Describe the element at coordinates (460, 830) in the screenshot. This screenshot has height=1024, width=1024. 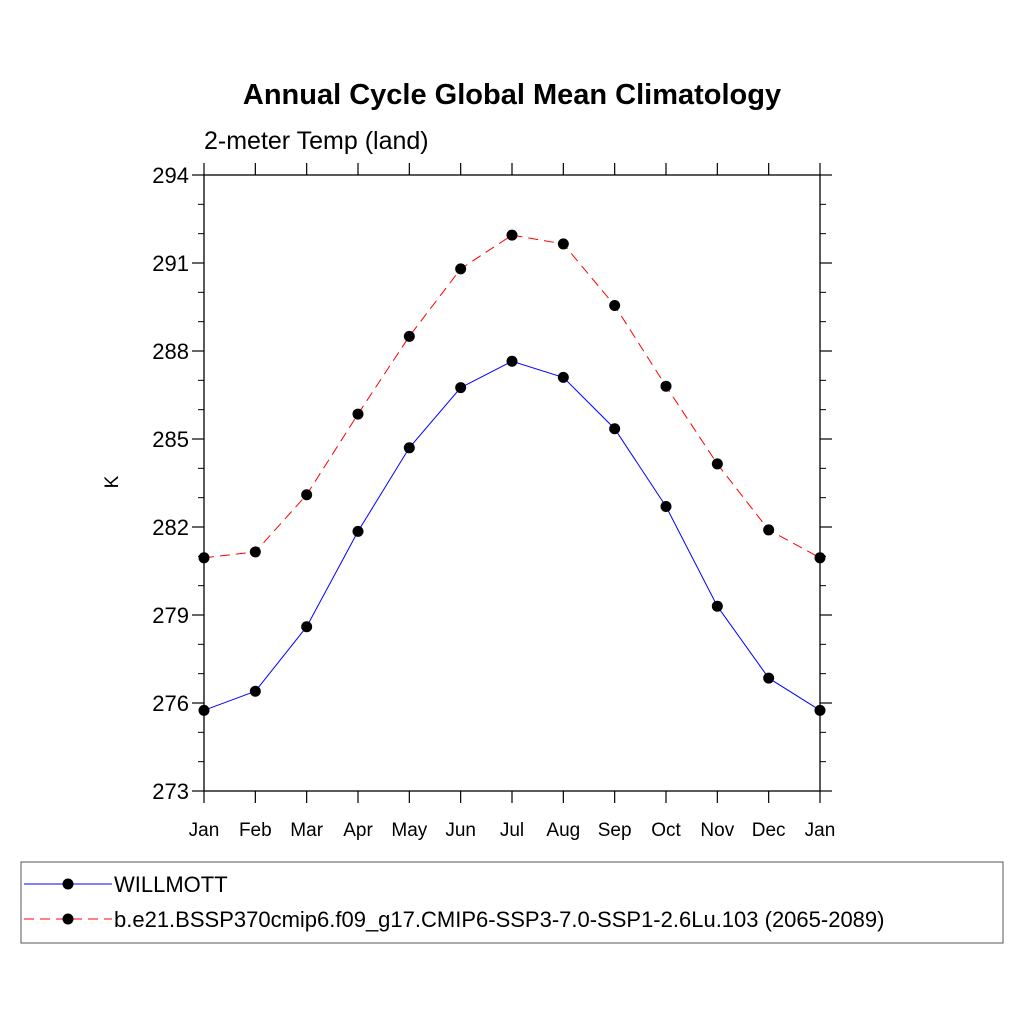
I see `x-tick-label: Jun` at that location.